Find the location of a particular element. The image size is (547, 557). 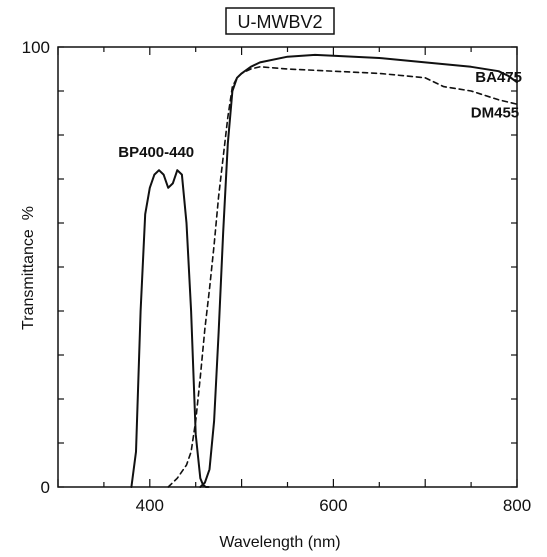

series-label-bp400-440: BP400-440 is located at coordinates (156, 152).